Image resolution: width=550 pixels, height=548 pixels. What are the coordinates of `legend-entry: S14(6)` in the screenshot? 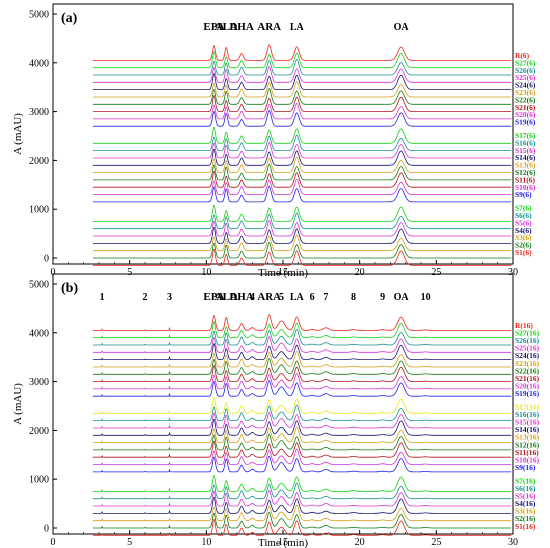 It's located at (525, 157).